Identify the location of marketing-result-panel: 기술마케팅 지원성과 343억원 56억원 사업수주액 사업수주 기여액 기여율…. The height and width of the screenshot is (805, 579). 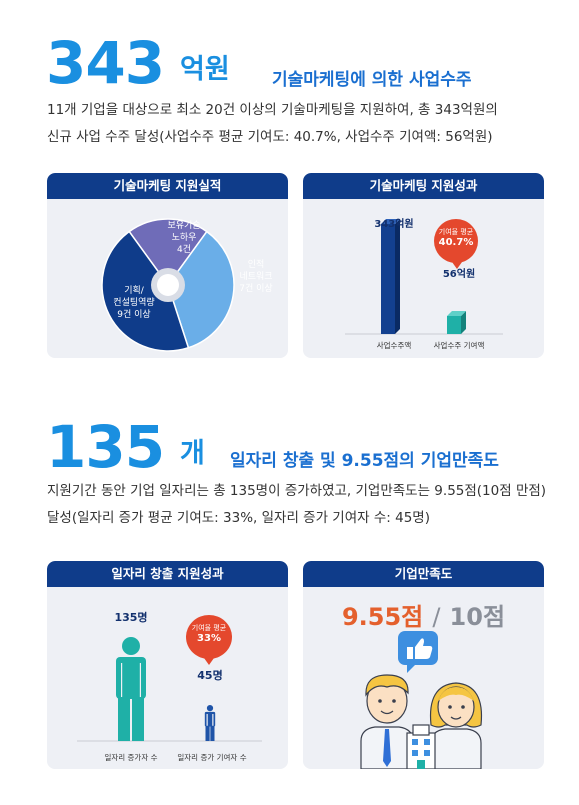
(423, 265).